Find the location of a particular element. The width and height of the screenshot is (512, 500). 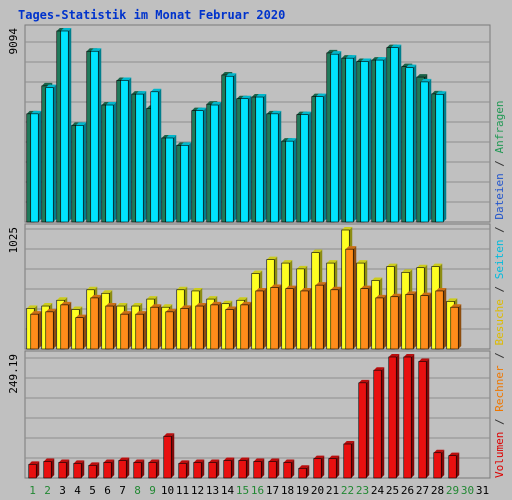

x-tick-label: 7 is located at coordinates (122, 490).